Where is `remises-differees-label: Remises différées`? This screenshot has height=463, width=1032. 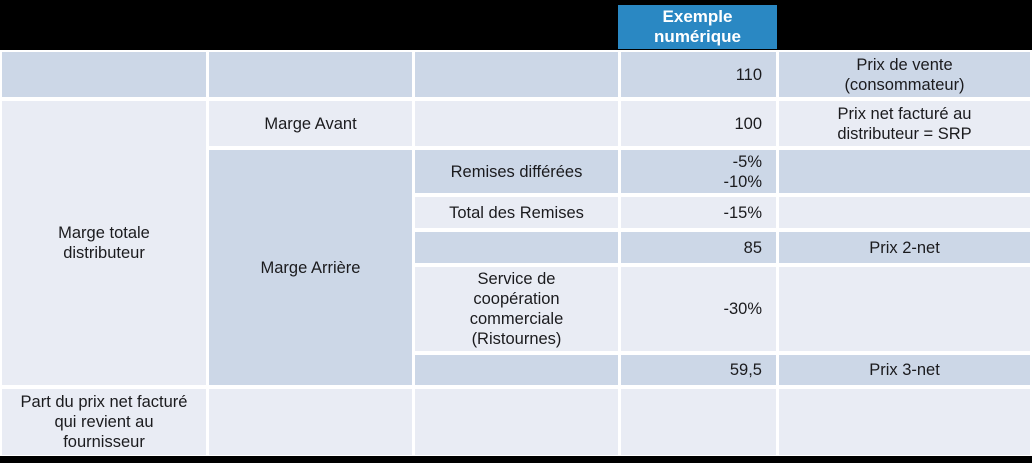
remises-differees-label: Remises différées is located at coordinates (516, 171).